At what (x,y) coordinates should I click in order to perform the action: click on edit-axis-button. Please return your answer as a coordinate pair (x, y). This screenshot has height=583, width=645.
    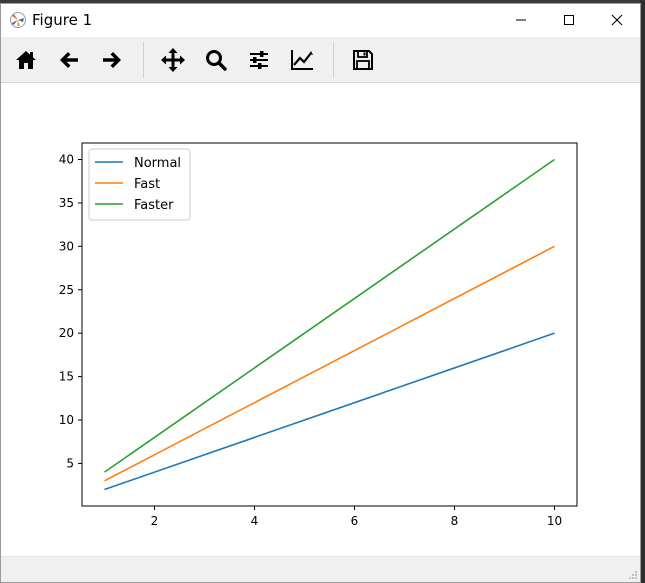
    Looking at the image, I should click on (302, 60).